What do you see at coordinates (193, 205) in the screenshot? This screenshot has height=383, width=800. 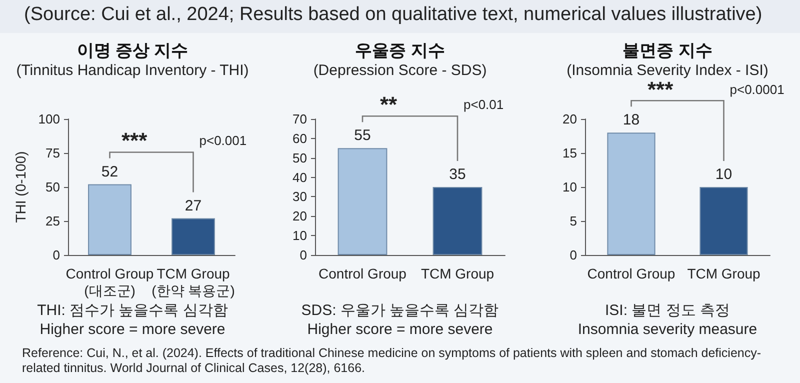 I see `data-label: 27` at bounding box center [193, 205].